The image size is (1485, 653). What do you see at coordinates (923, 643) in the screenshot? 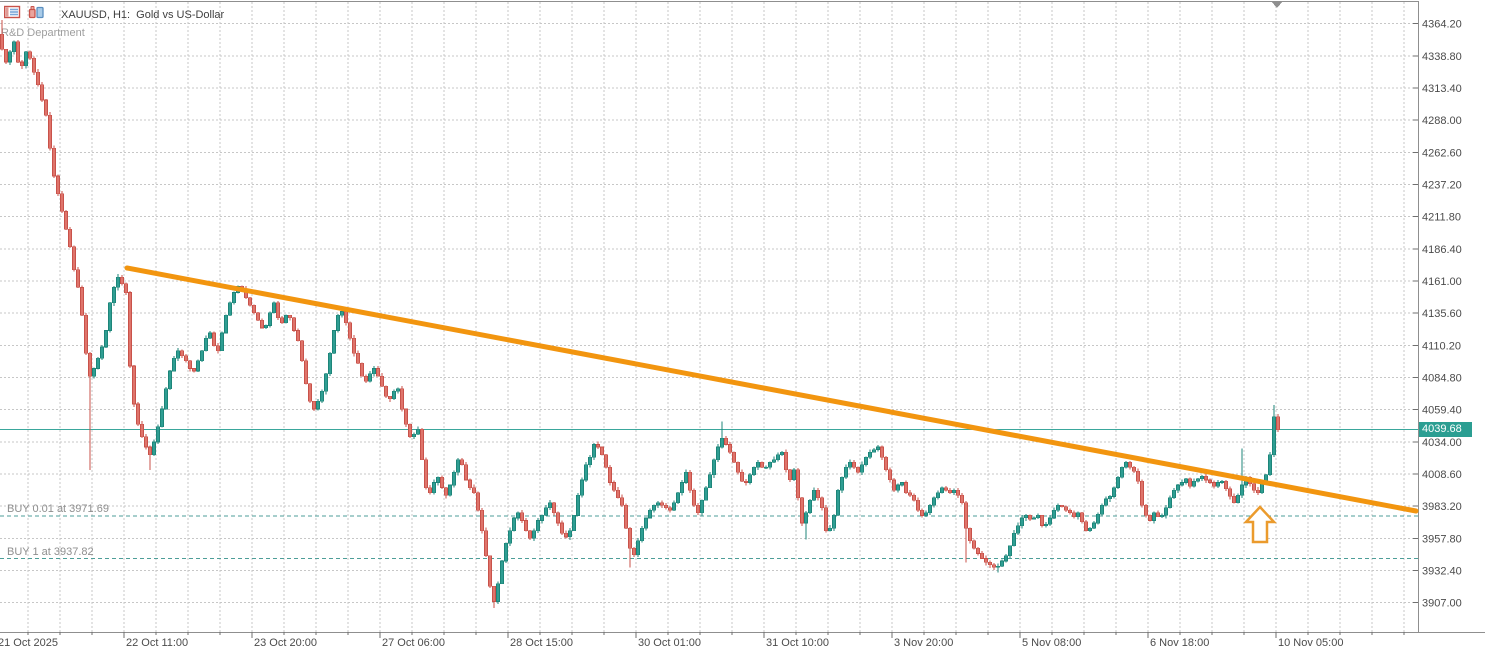
I see `time-axis-label: 3 Nov 20:00` at bounding box center [923, 643].